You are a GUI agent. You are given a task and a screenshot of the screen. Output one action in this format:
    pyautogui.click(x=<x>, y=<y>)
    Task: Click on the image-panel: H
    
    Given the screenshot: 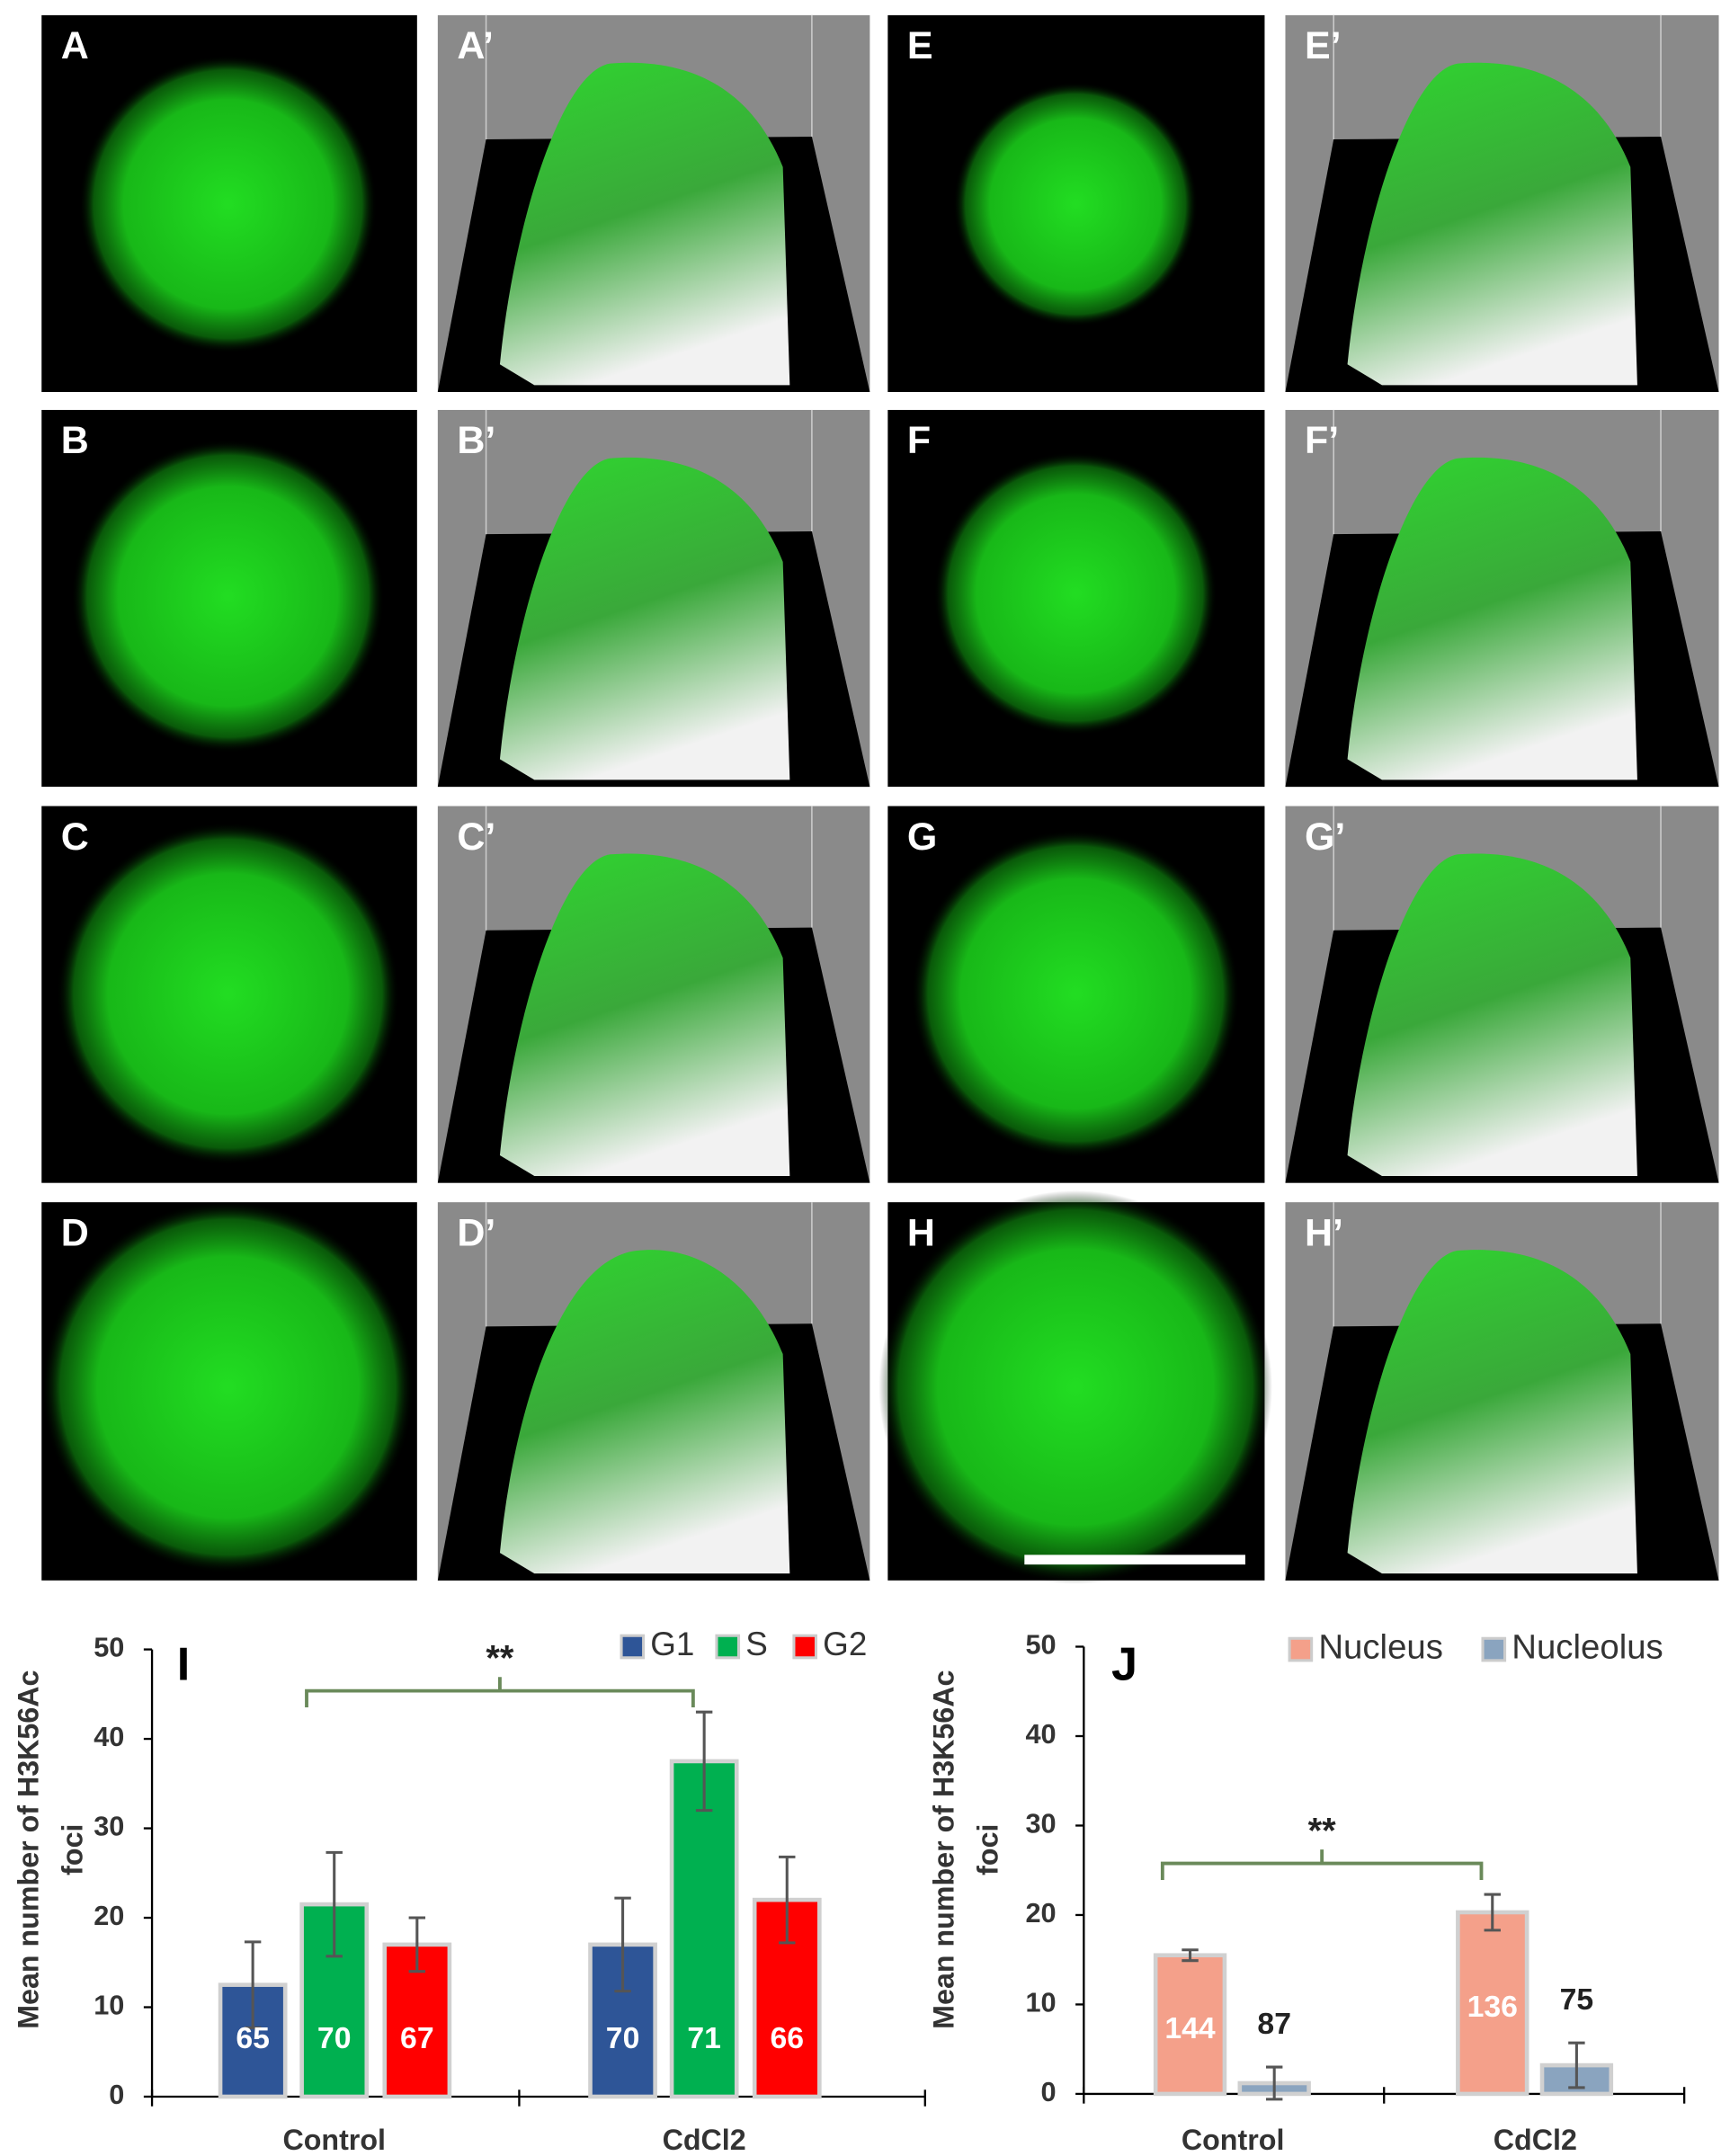 What is the action you would take?
    pyautogui.click(x=1075, y=1387)
    